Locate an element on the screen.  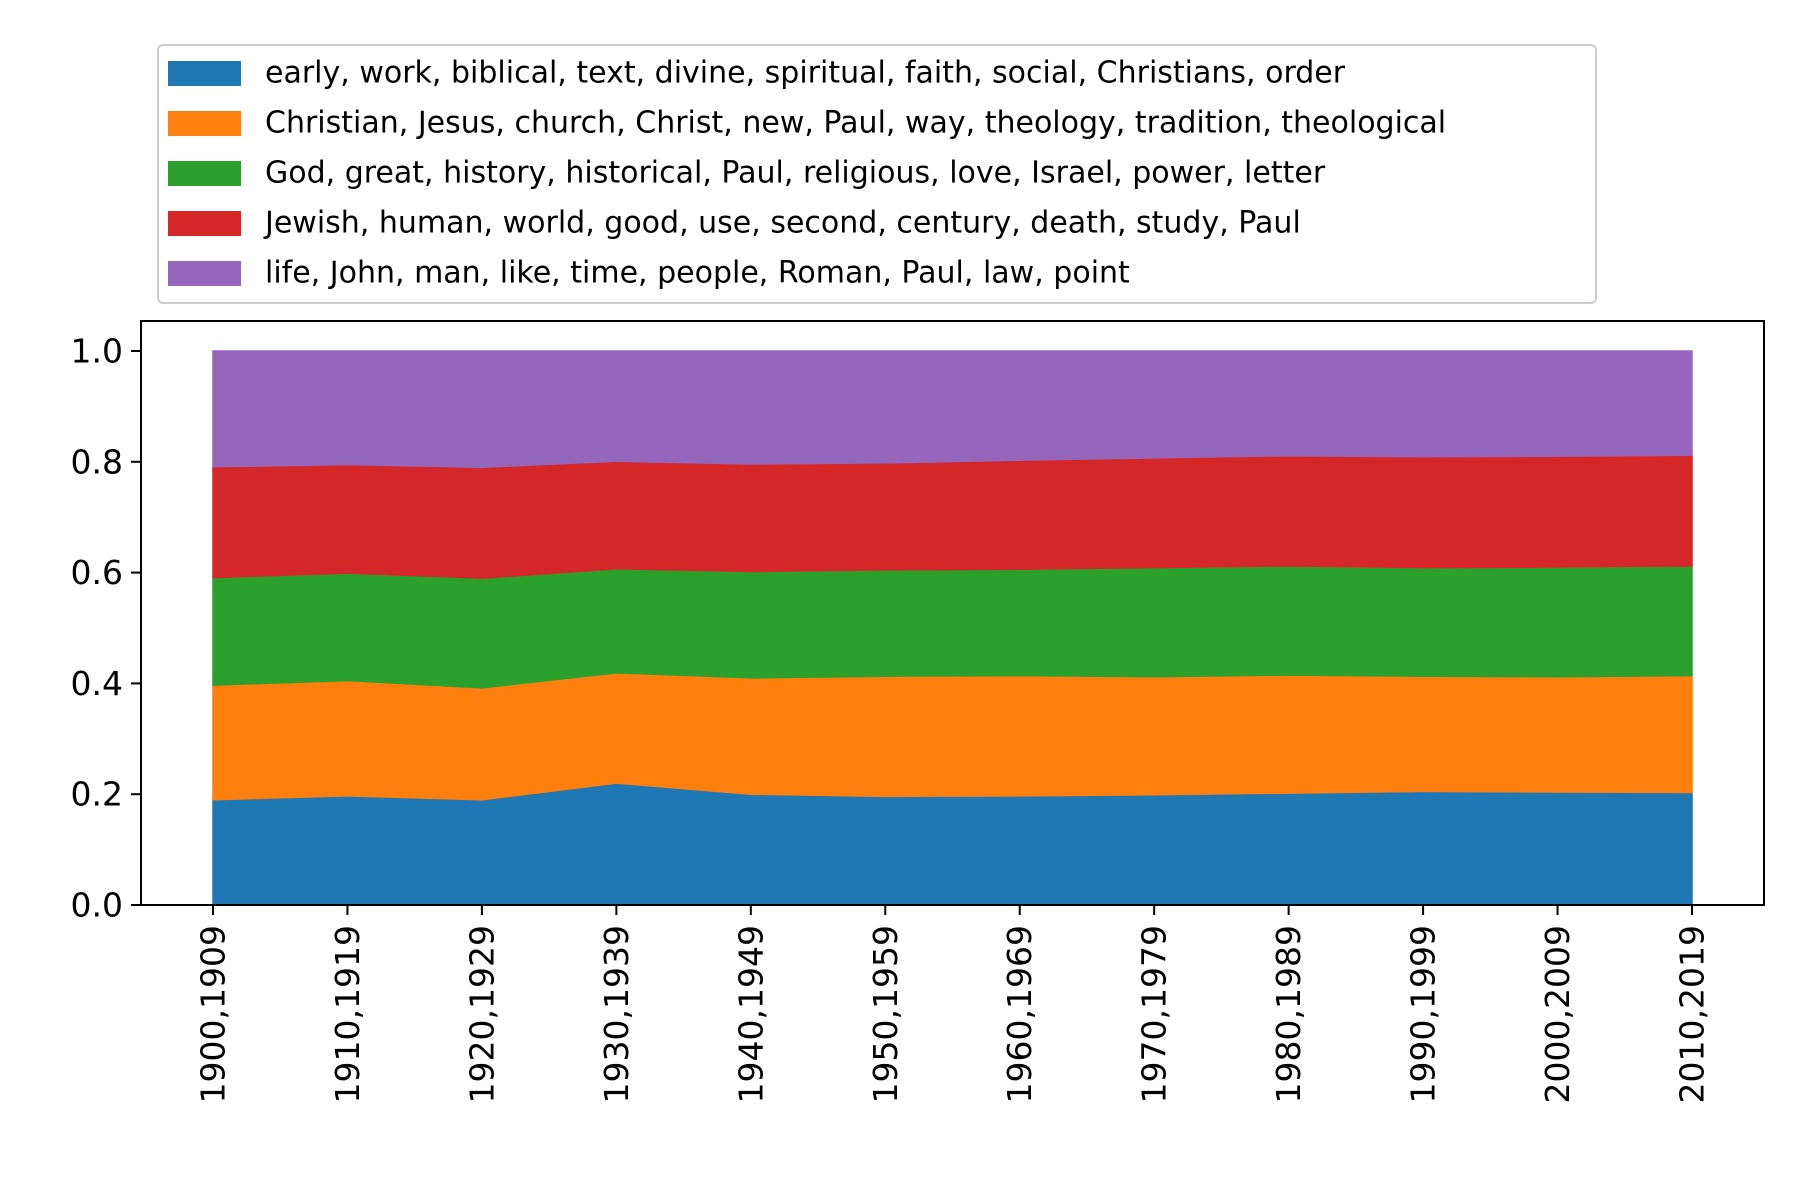
x-tick-label: 2000,2009 is located at coordinates (1557, 1014).